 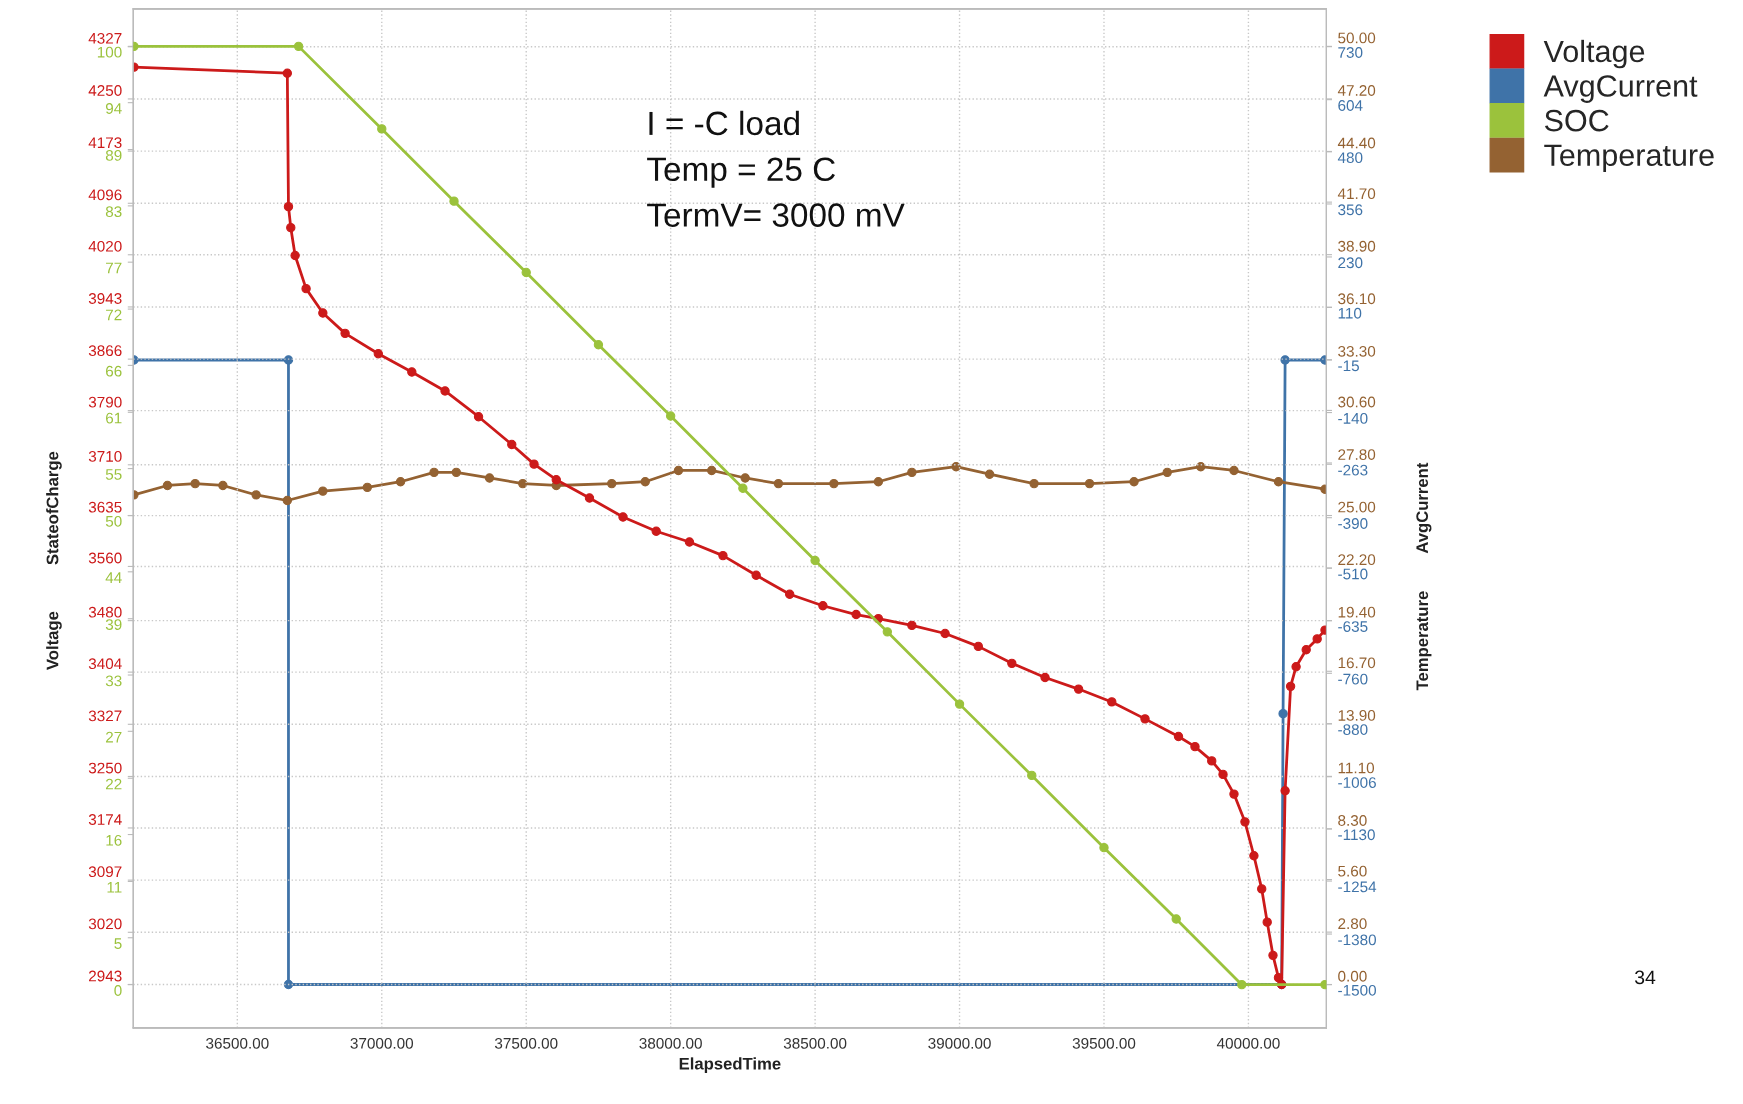 I want to click on y2-tick-label: -1006, so click(x=1357, y=782).